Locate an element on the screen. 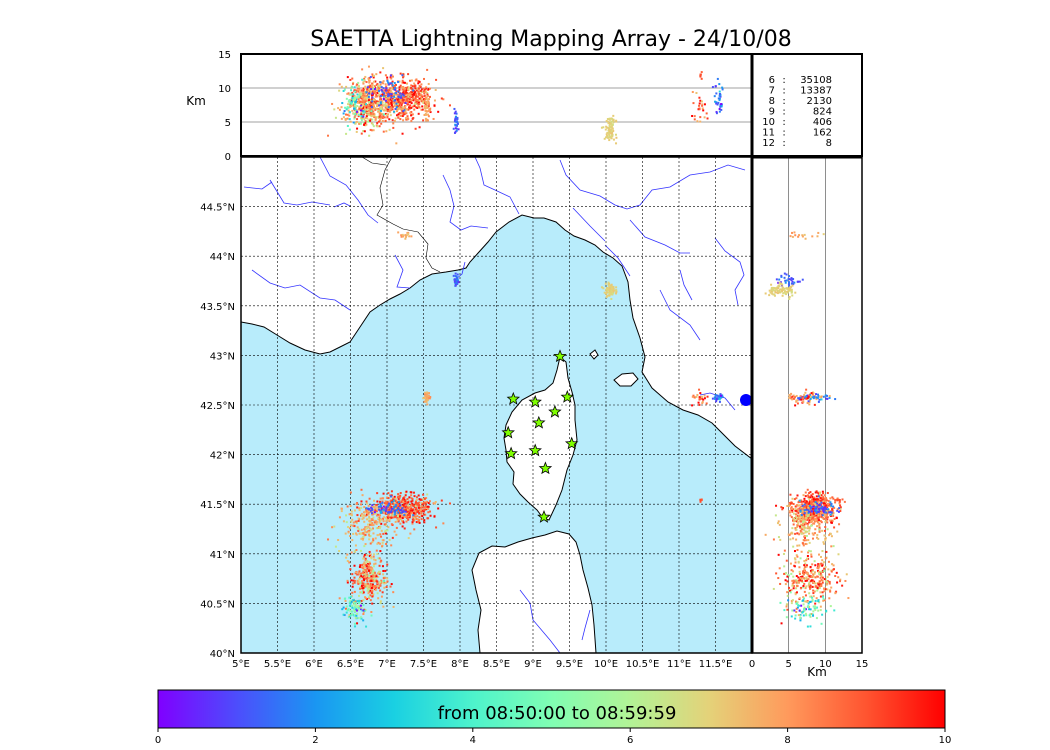 This screenshot has width=1050, height=750. station-star-icon is located at coordinates (567, 396).